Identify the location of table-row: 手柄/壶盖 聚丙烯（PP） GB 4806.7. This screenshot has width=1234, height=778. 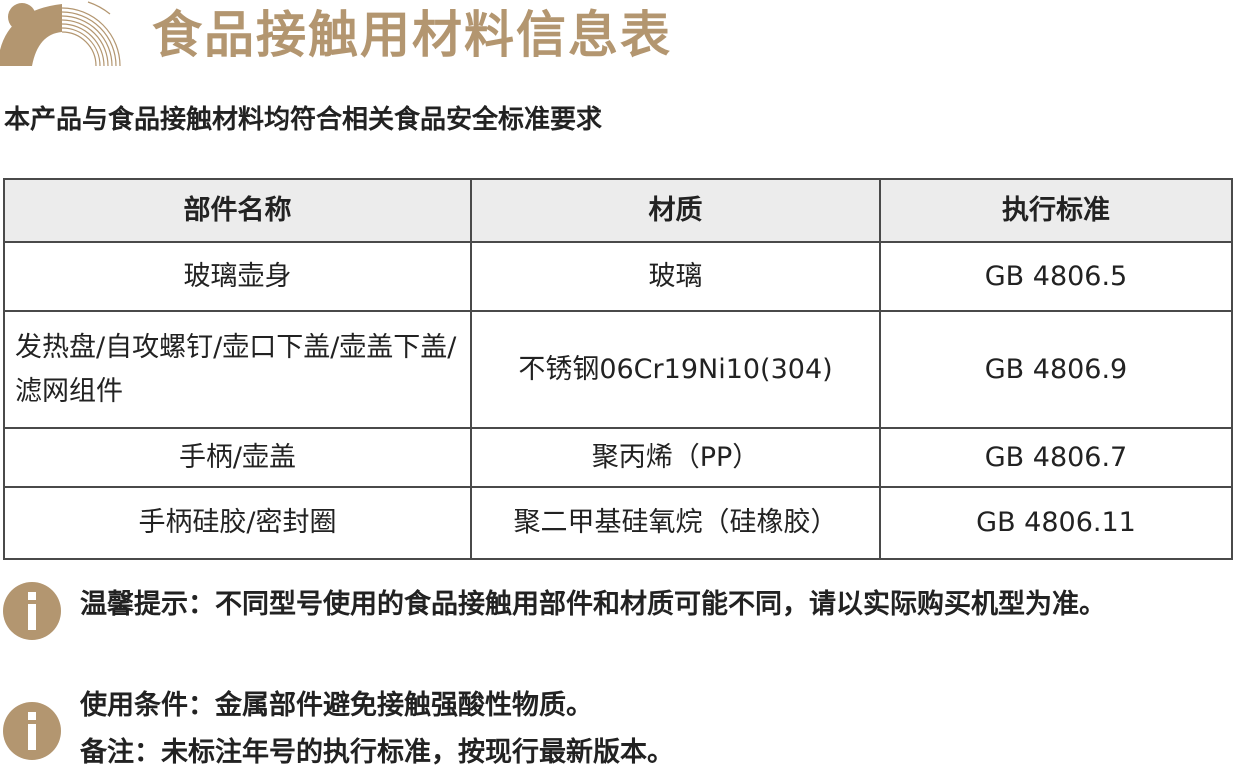
(618, 457).